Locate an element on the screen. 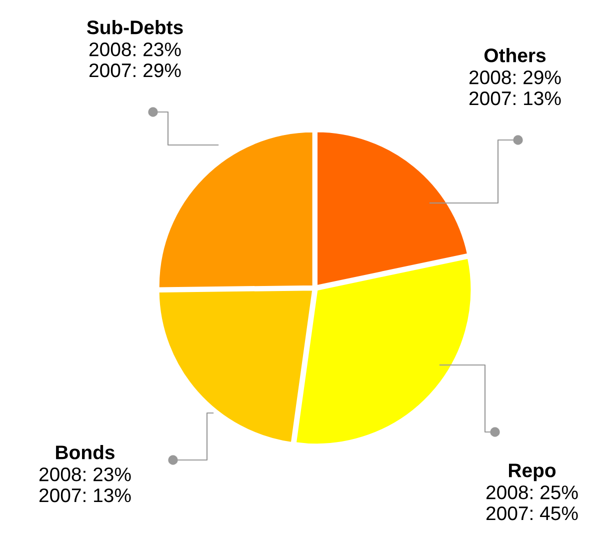 The width and height of the screenshot is (606, 540). slice-label: Sub-Debts is located at coordinates (134, 27).